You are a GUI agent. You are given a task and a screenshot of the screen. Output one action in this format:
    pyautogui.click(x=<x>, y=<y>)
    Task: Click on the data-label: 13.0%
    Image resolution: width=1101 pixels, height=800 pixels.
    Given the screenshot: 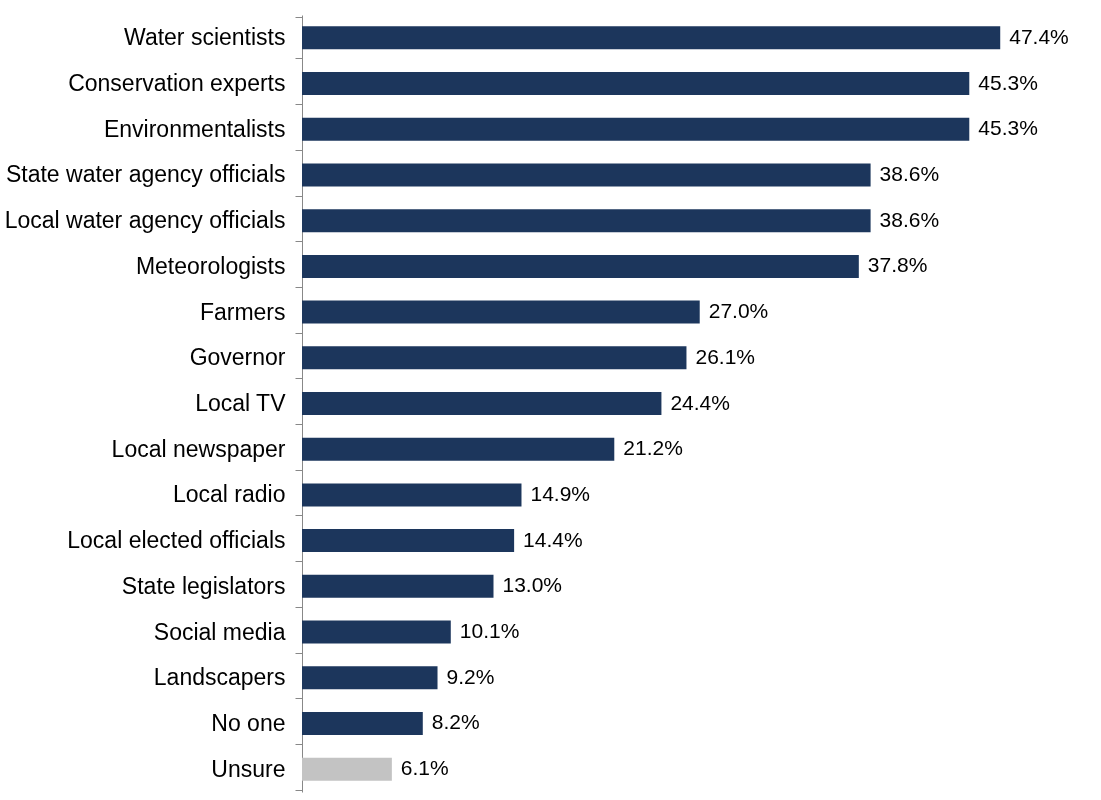 What is the action you would take?
    pyautogui.click(x=532, y=585)
    